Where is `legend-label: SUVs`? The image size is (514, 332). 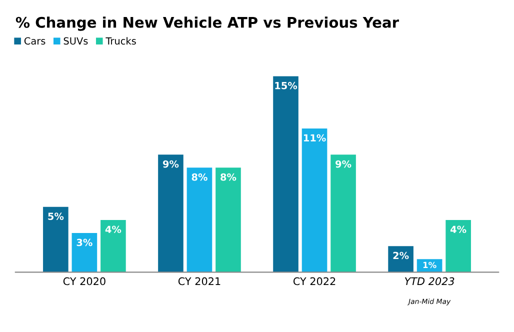
legend-label: SUVs is located at coordinates (76, 41).